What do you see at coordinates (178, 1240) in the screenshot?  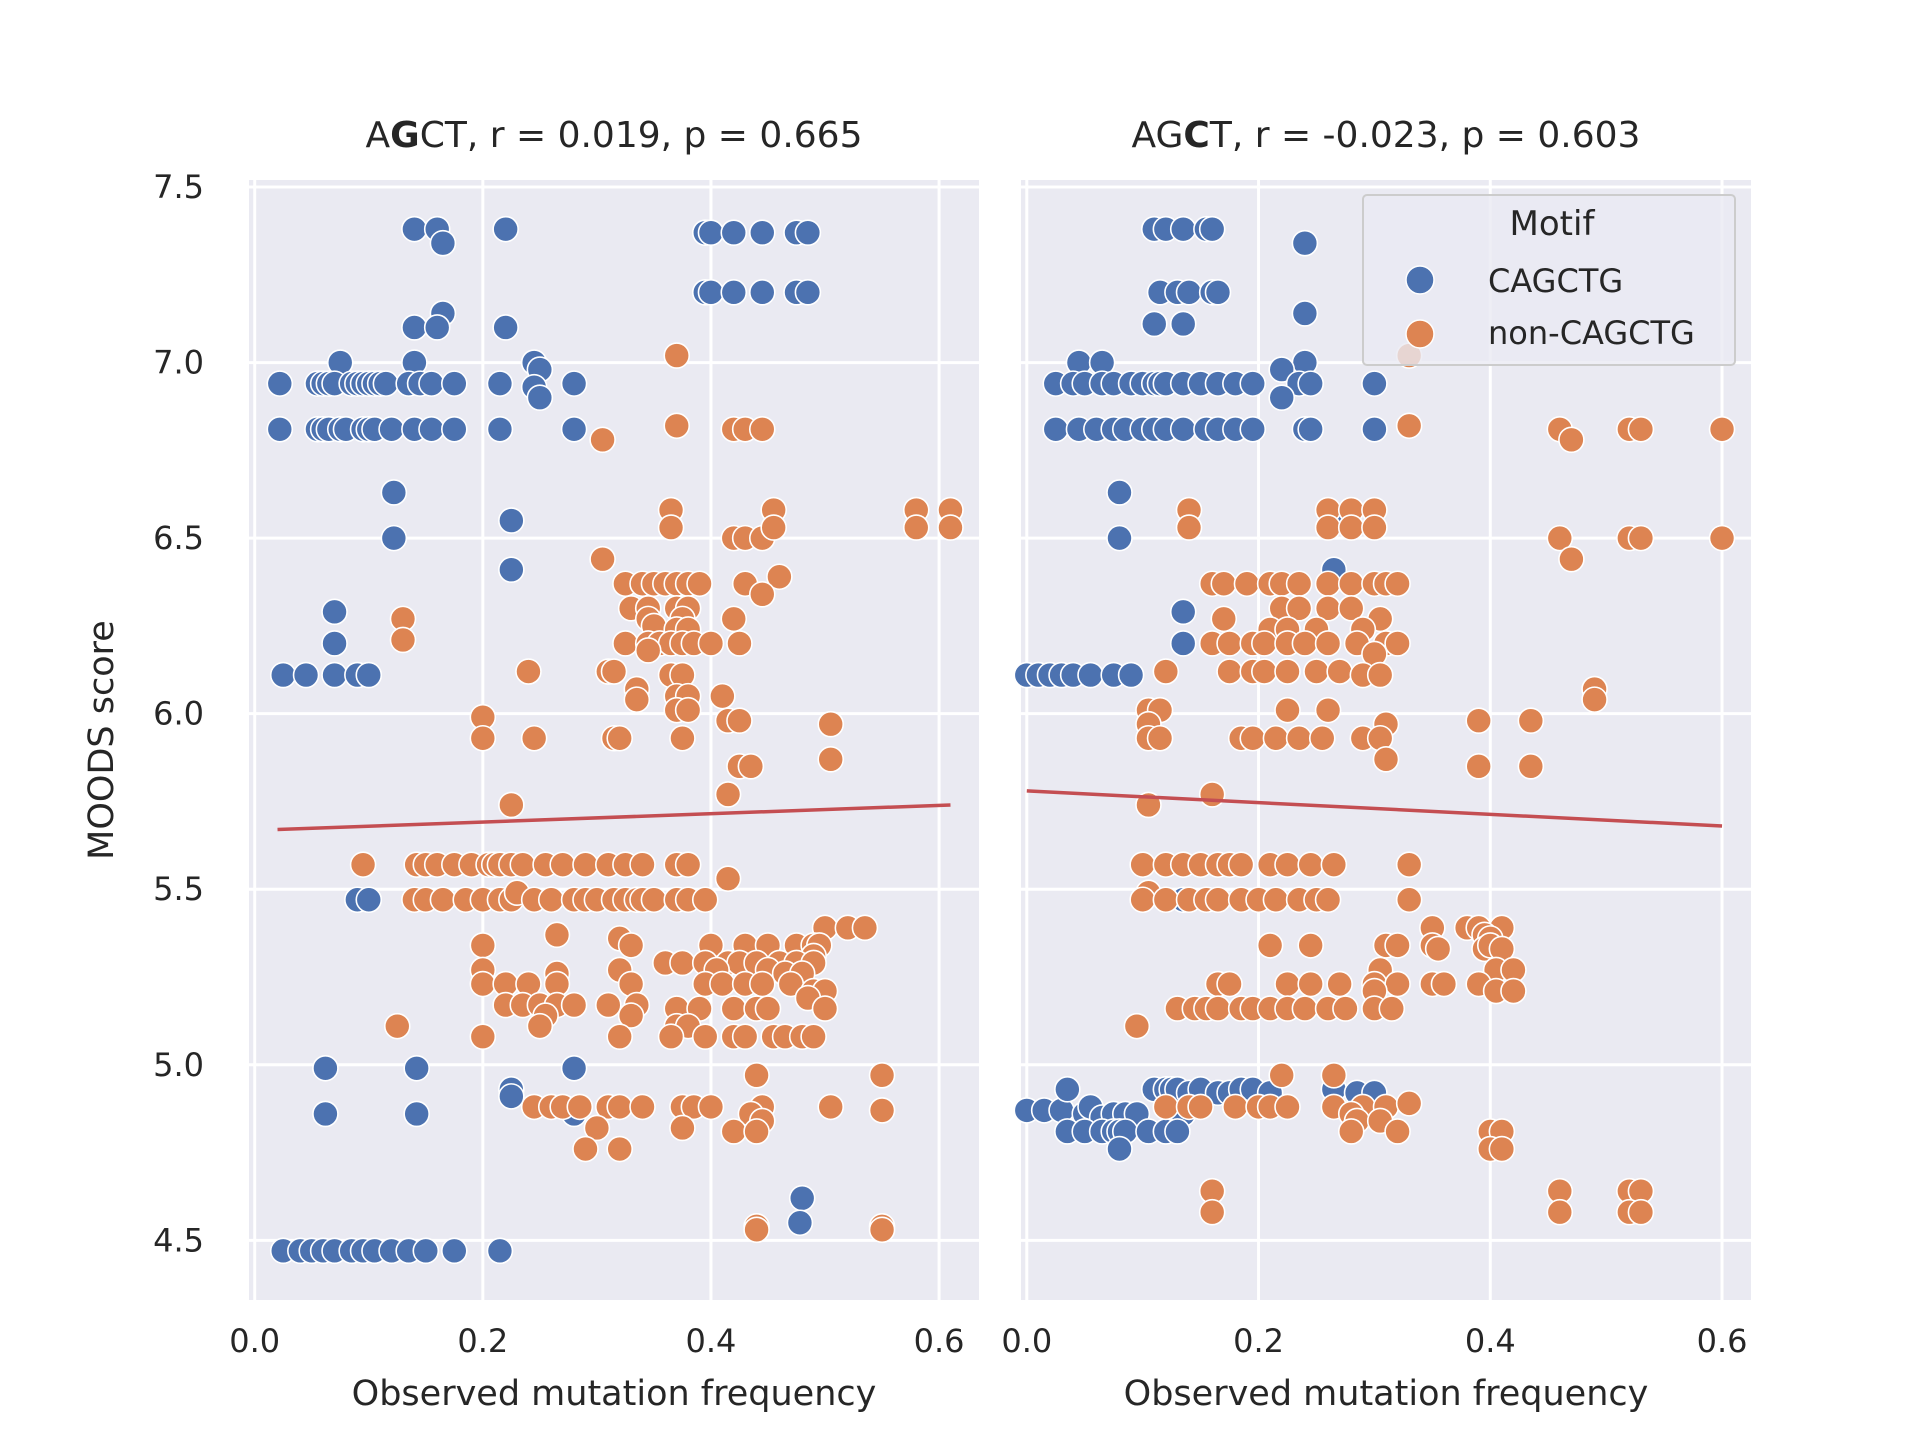 I see `left-y-tick-label: 4.5` at bounding box center [178, 1240].